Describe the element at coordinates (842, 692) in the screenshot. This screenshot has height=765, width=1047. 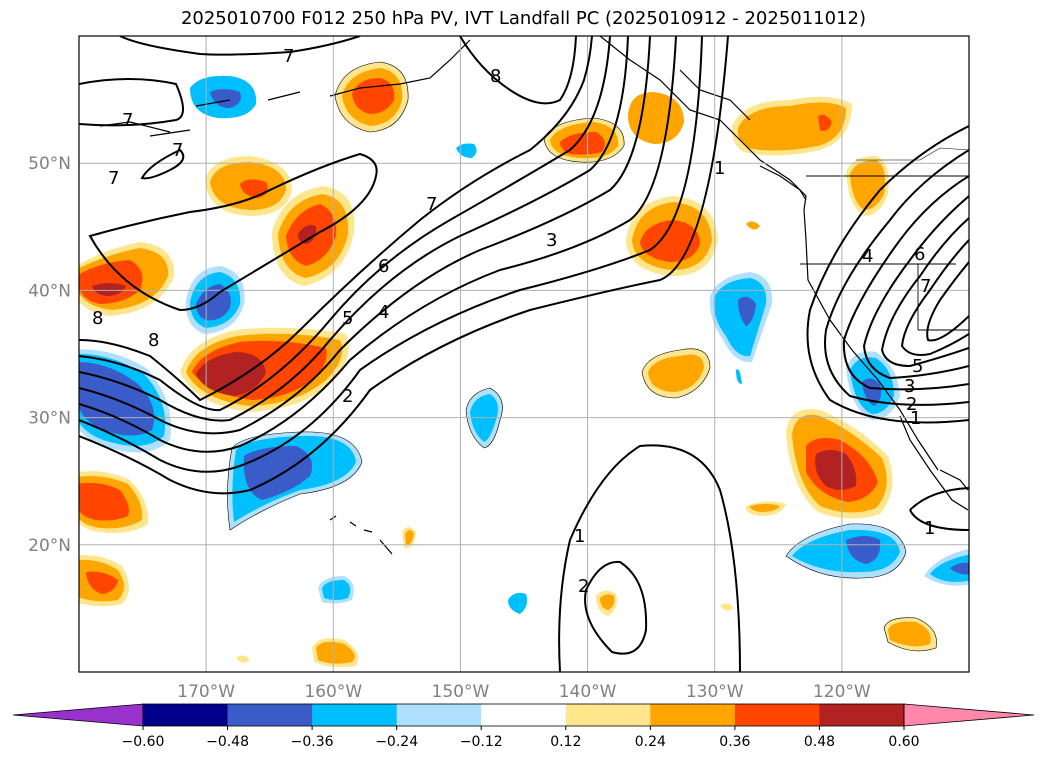
I see `lon-tick-label: 120°W` at that location.